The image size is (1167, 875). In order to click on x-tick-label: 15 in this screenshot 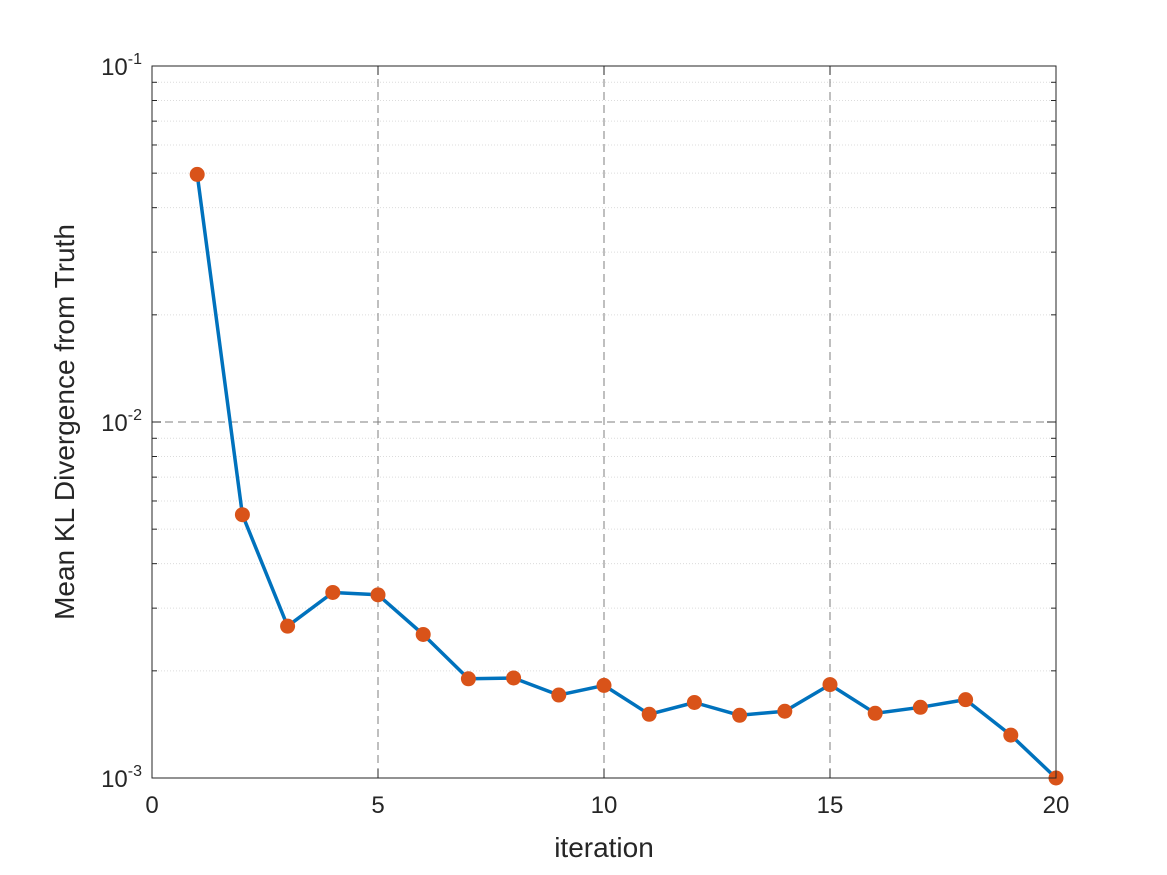, I will do `click(830, 805)`.